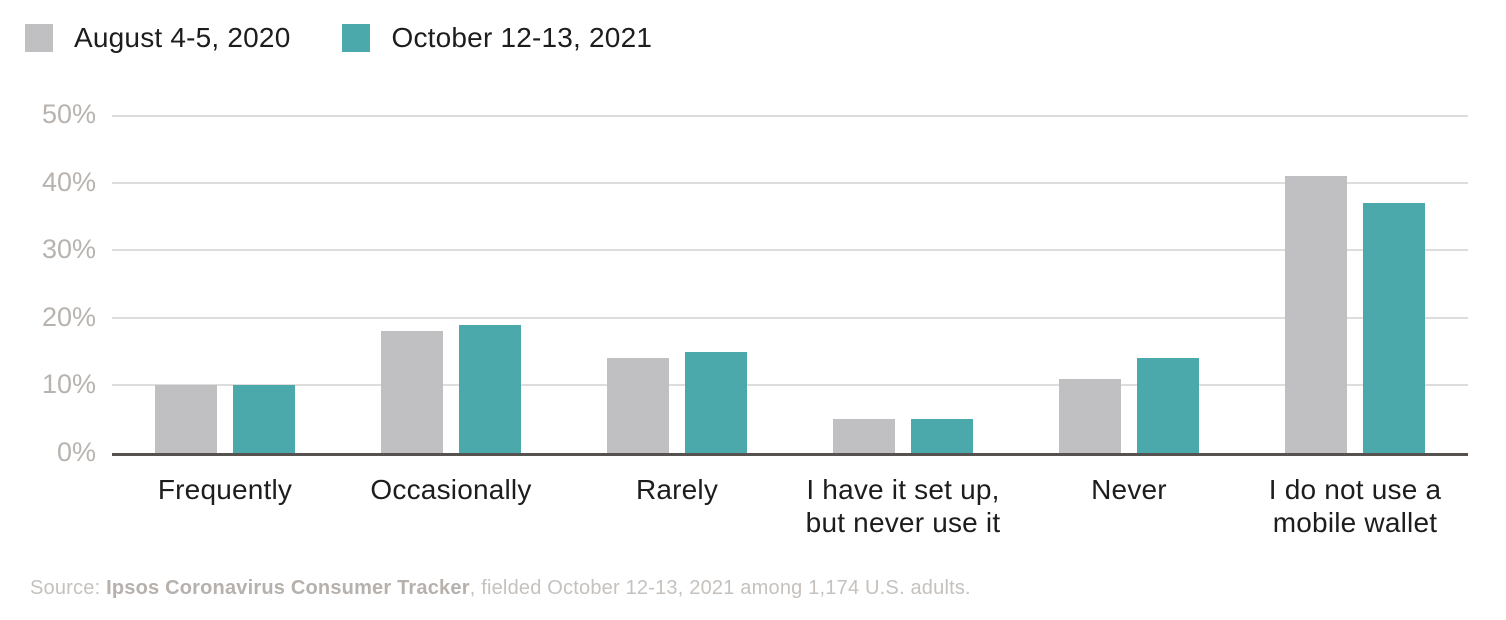 The height and width of the screenshot is (620, 1506). Describe the element at coordinates (39, 38) in the screenshot. I see `legend-swatch-aug-2020-icon` at that location.